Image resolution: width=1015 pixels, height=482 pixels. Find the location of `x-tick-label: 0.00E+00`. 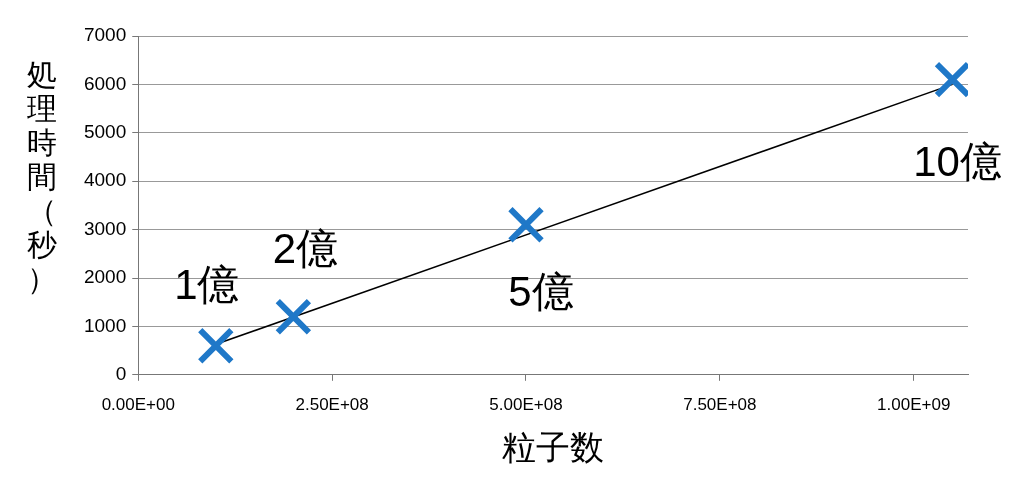

x-tick-label: 0.00E+00 is located at coordinates (138, 404).